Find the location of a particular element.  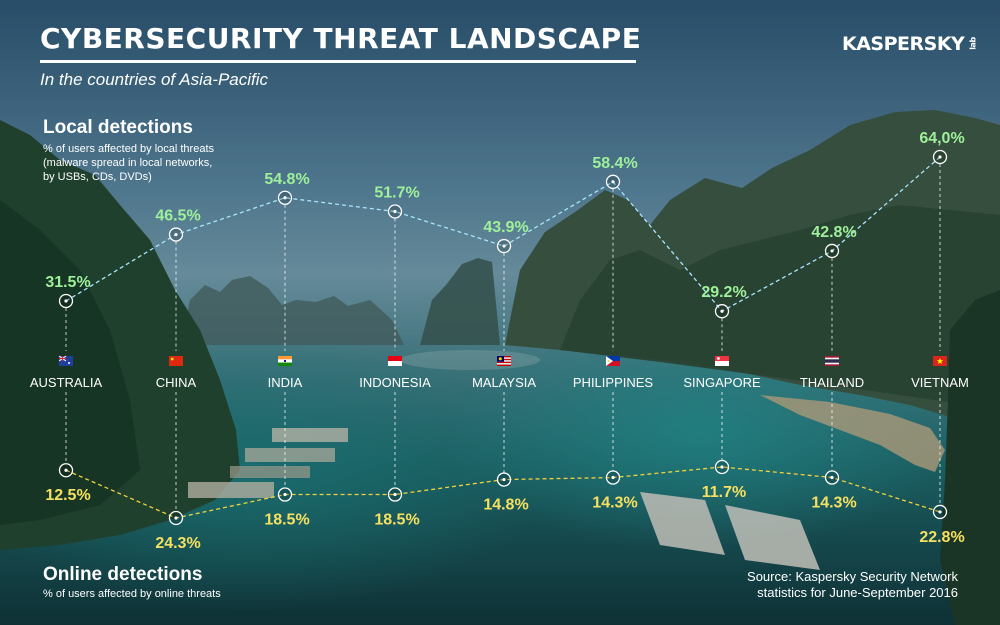

local-value-label: 43.9% is located at coordinates (505, 227).